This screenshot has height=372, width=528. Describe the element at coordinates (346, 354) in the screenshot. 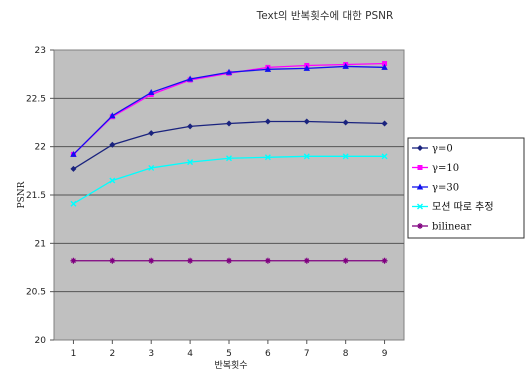

I see `x-tick-label: 8` at that location.